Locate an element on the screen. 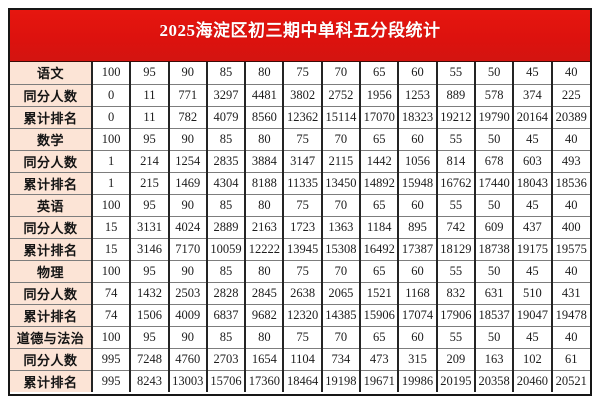  data-cell: 13945 is located at coordinates (302, 248).